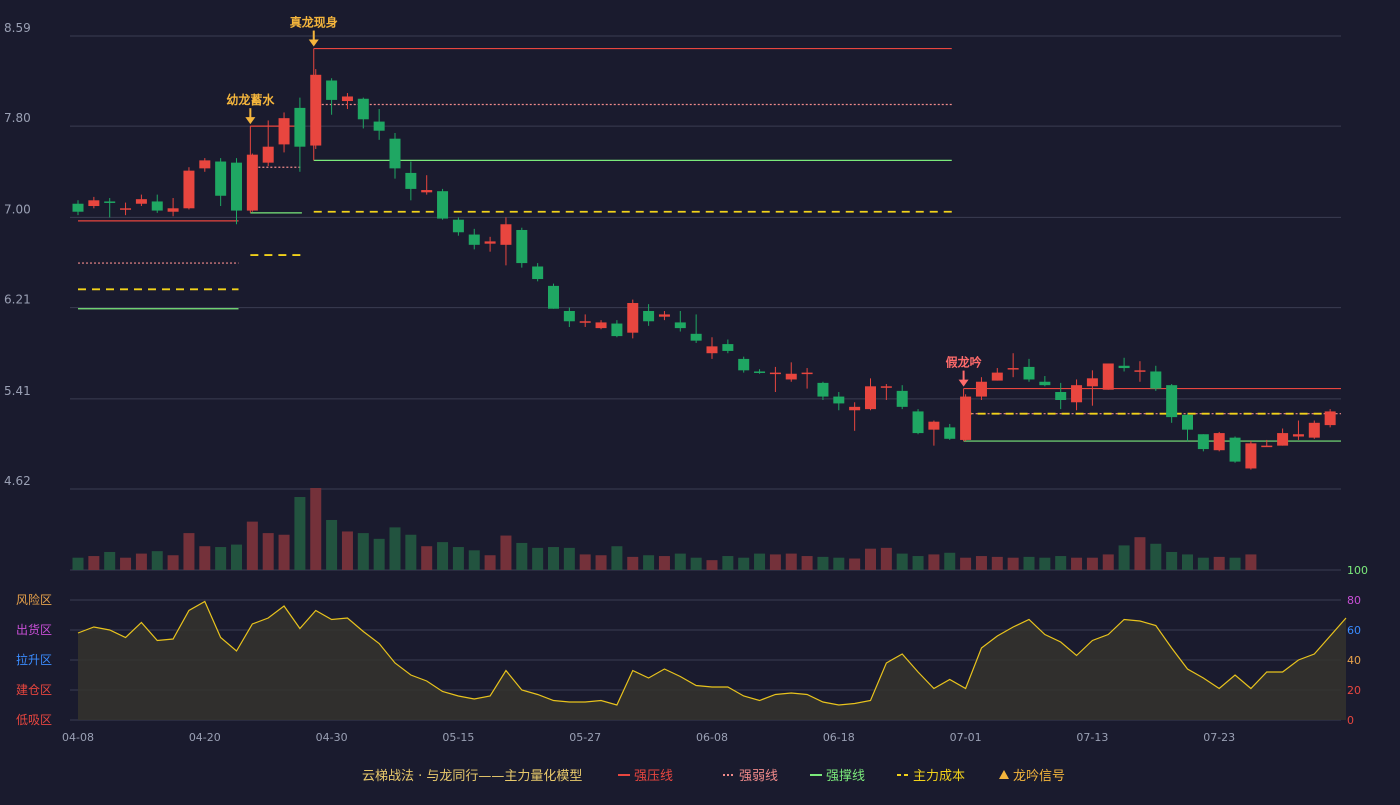 This screenshot has width=1400, height=805. I want to click on oscillator-zone-label: 拉升区, so click(34, 659).